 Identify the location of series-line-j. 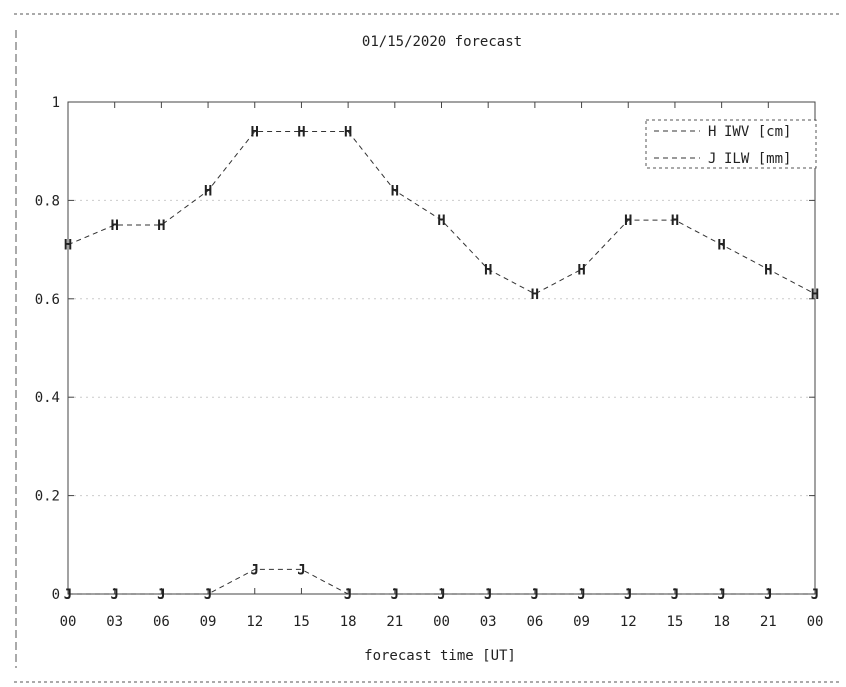
(441, 581).